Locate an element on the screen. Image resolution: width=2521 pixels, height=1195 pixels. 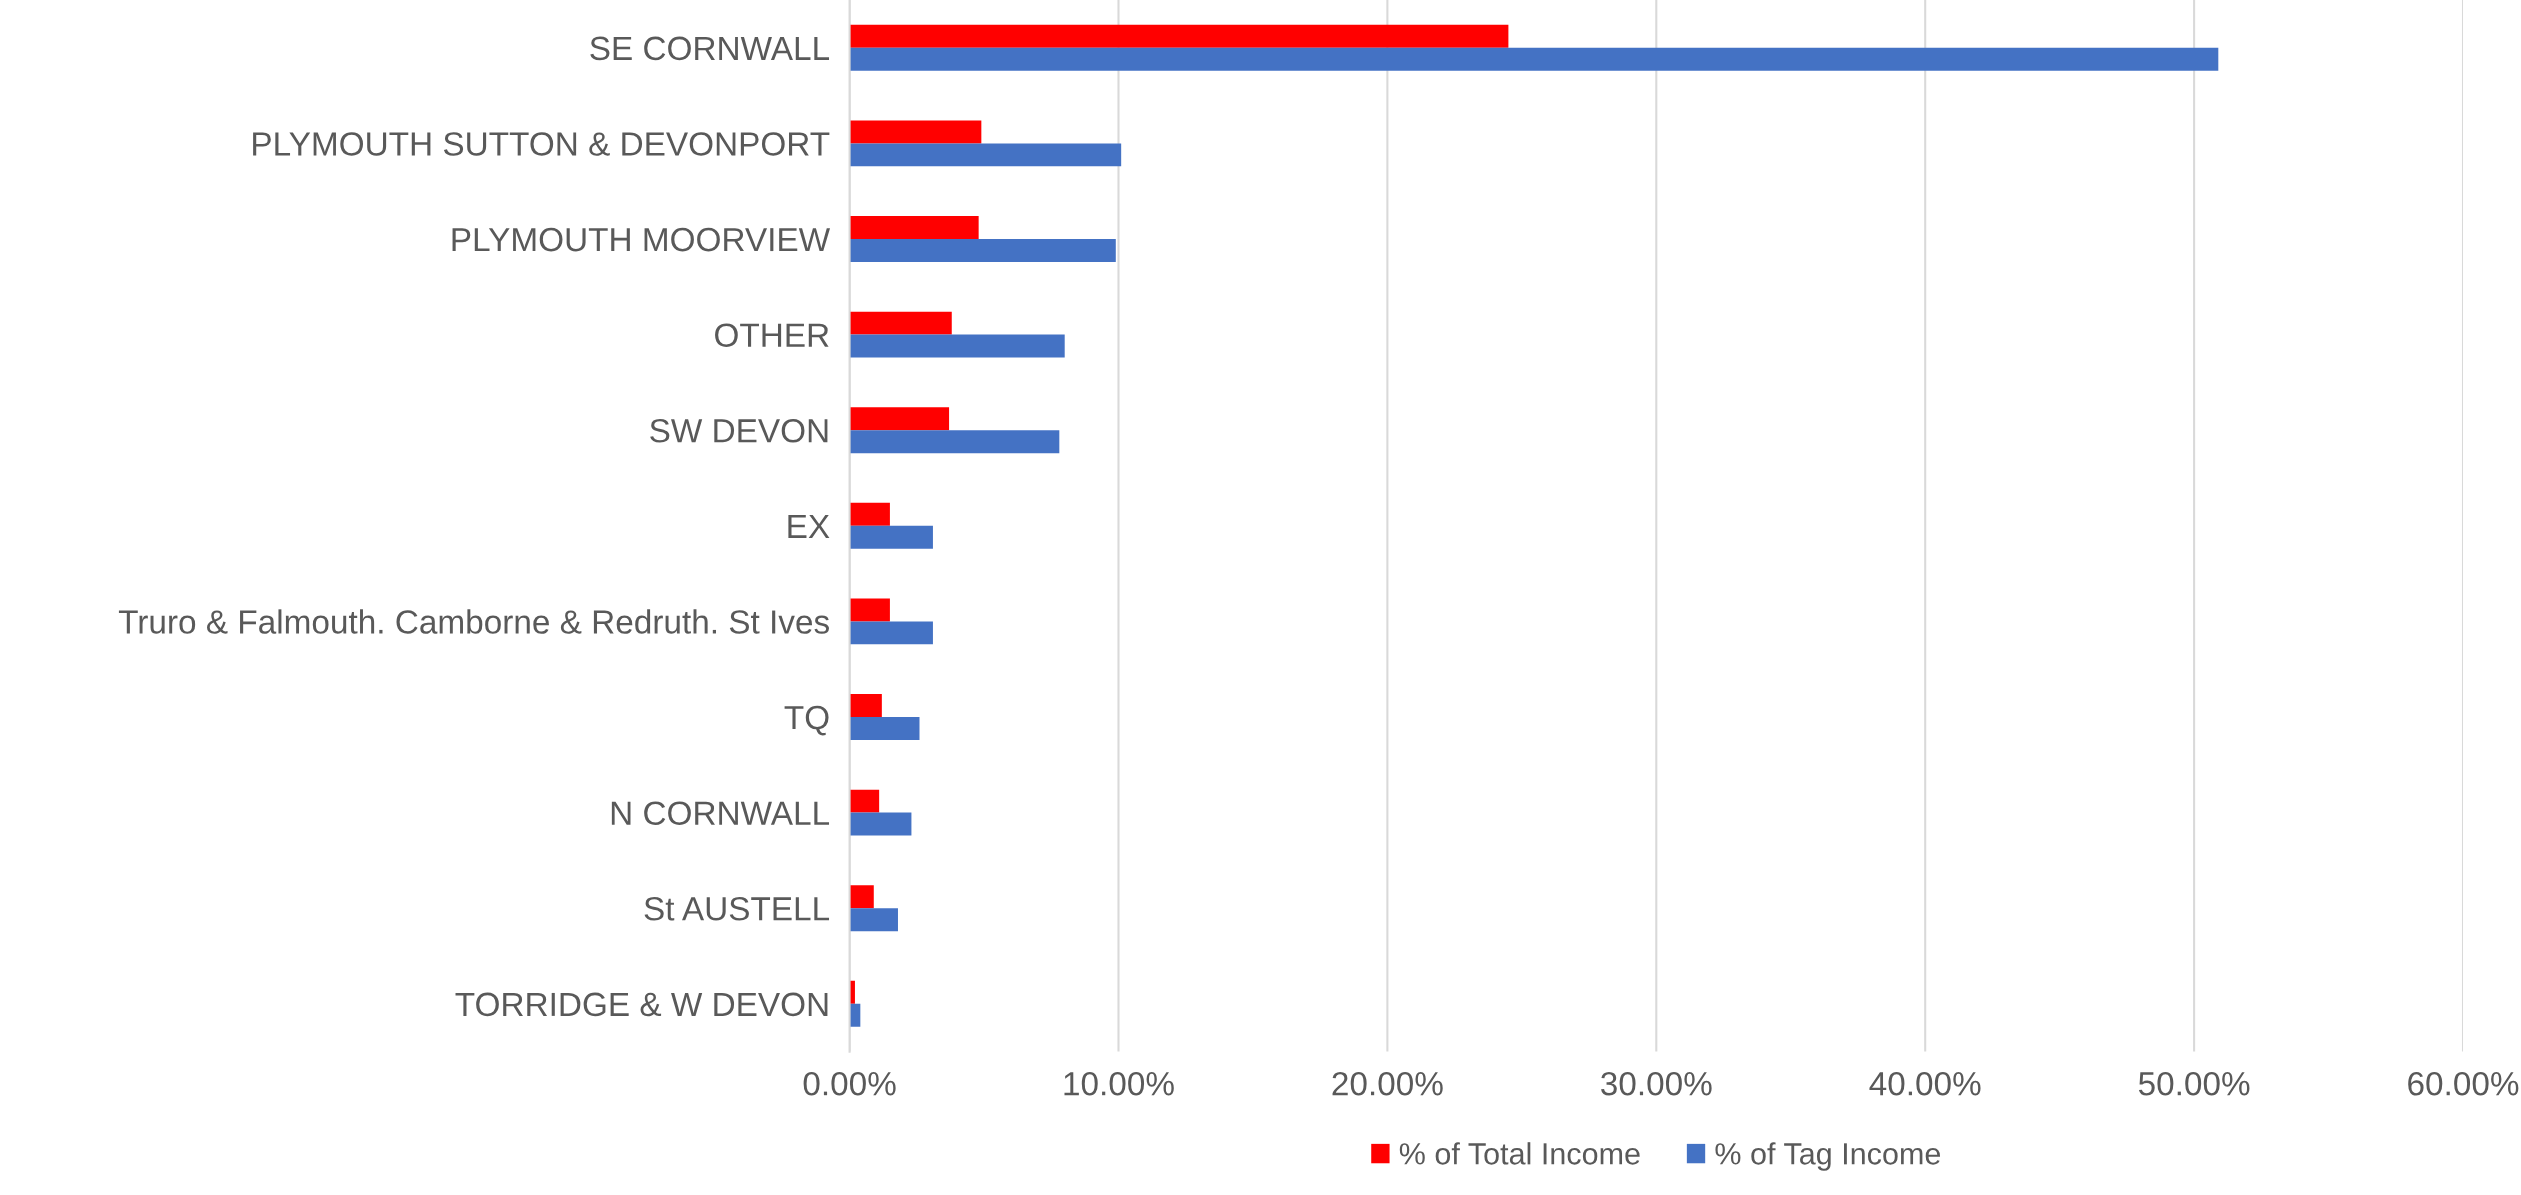
y-tick-label: N CORNWALL is located at coordinates (720, 813).